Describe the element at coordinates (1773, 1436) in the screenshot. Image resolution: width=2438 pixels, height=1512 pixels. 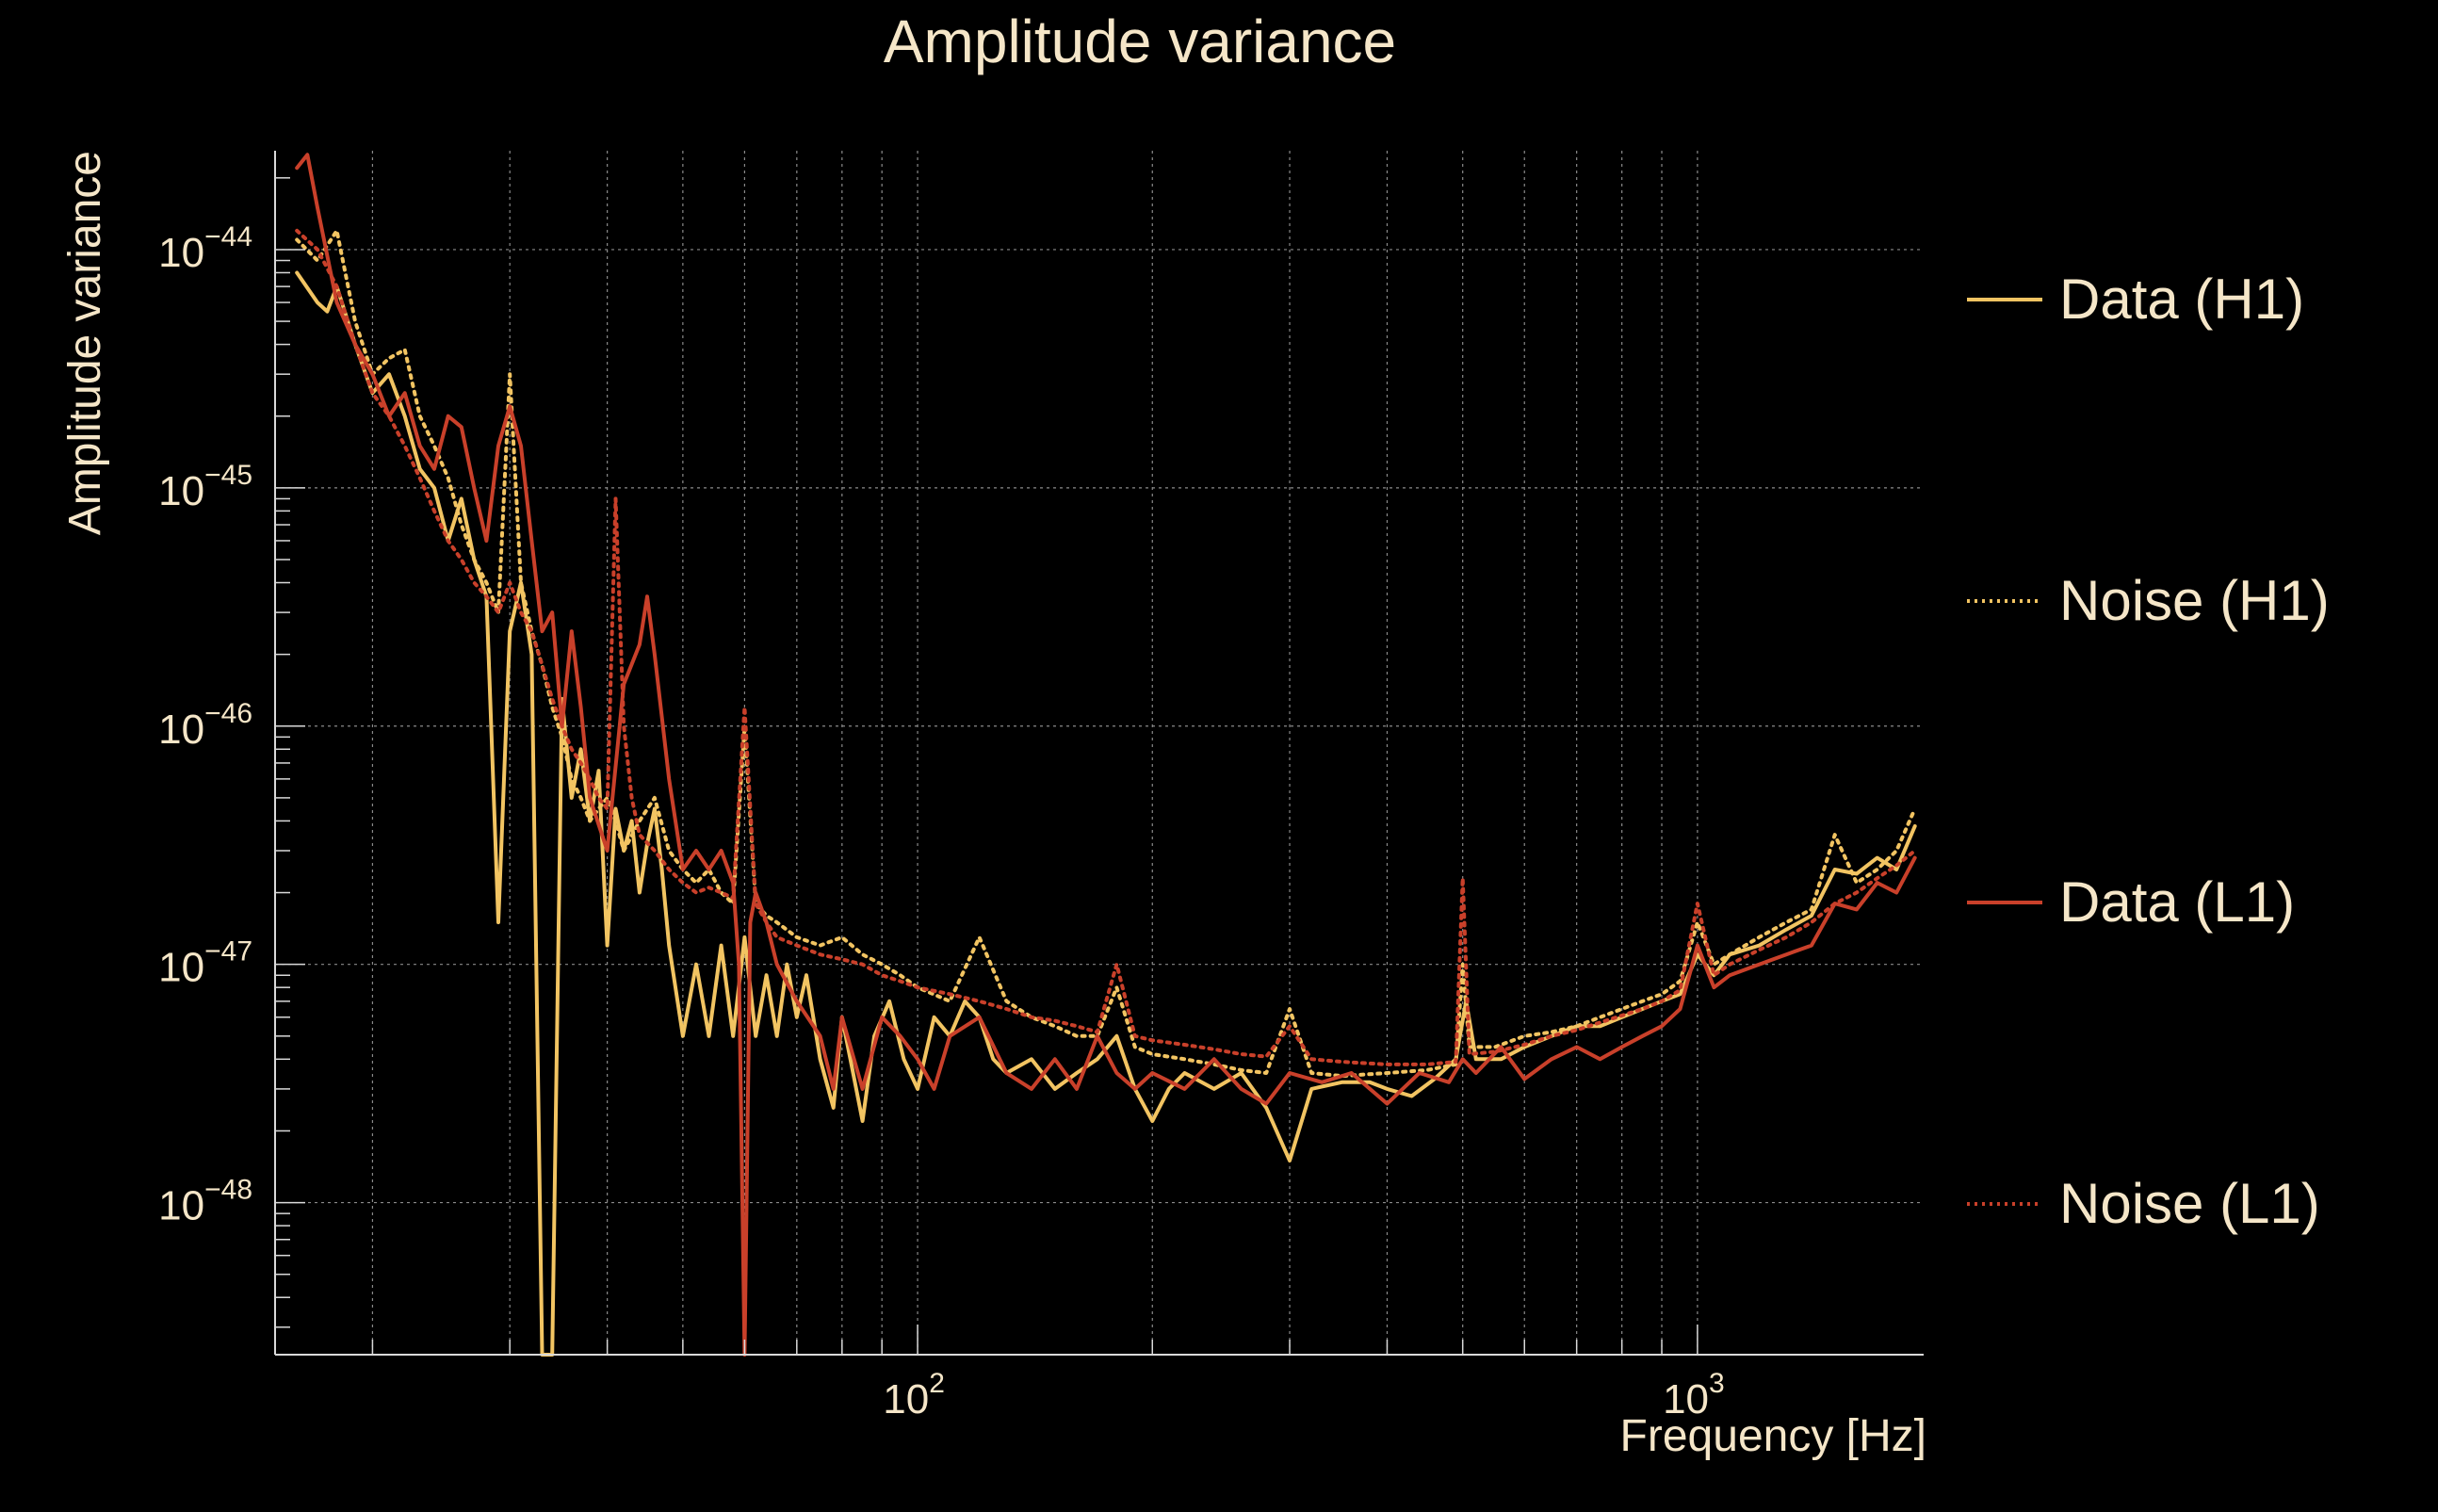
I see `x-axis-label: Frequency [Hz]` at that location.